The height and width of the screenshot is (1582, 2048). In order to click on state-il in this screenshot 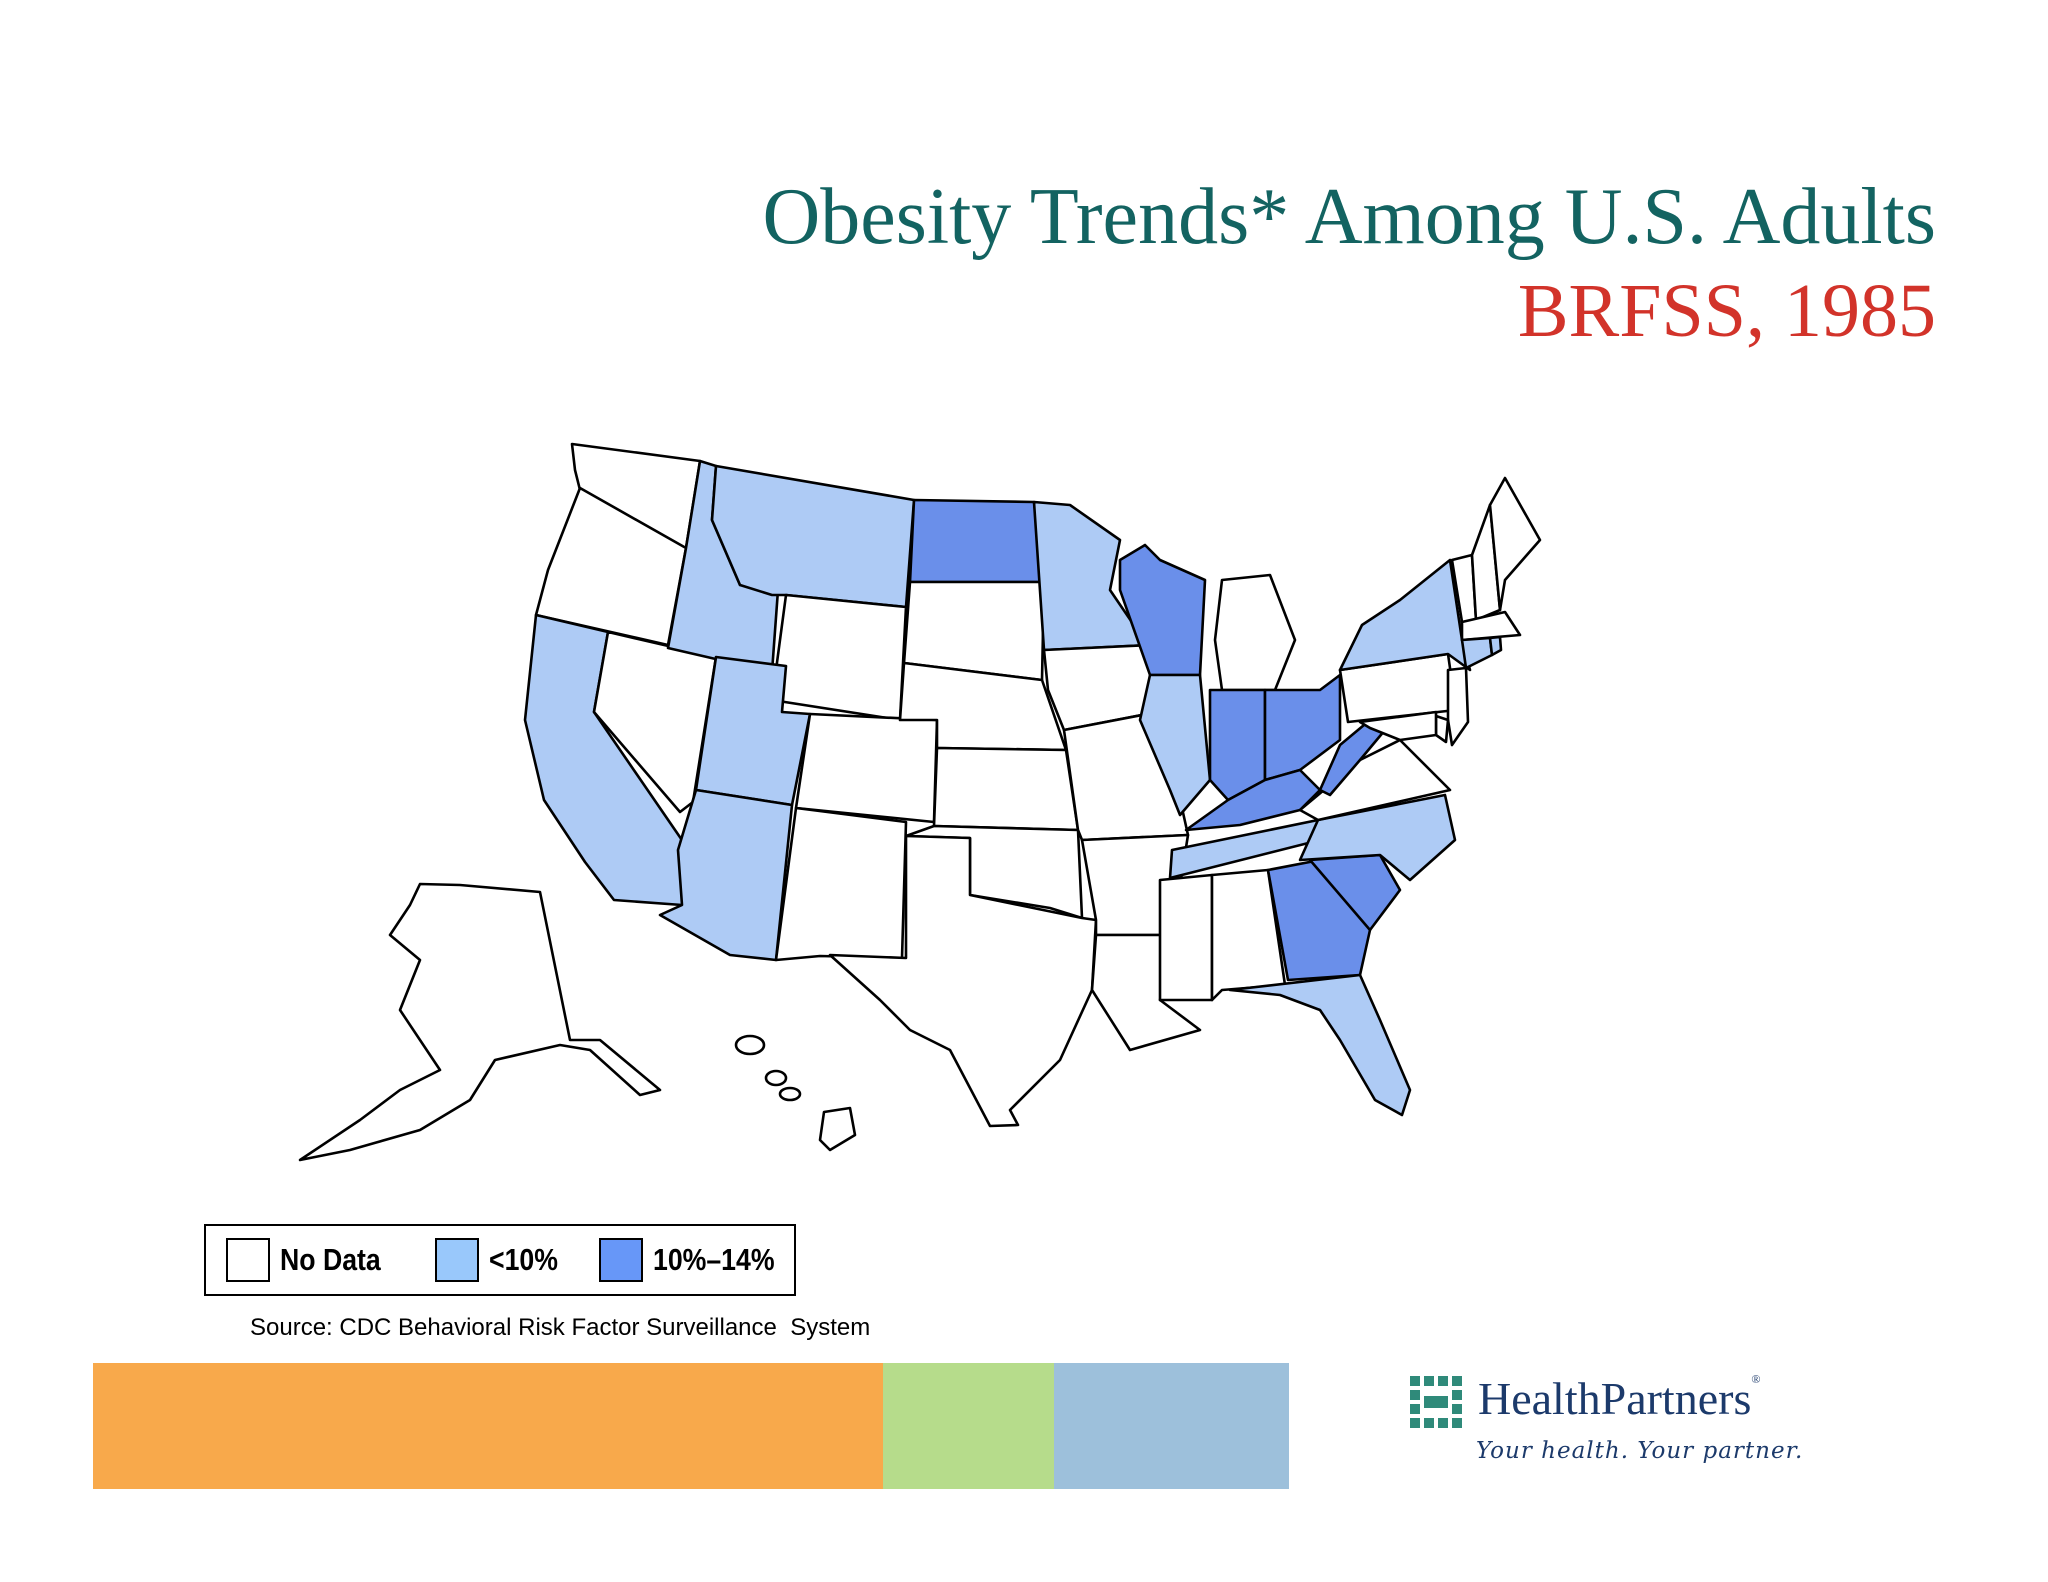, I will do `click(1175, 745)`.